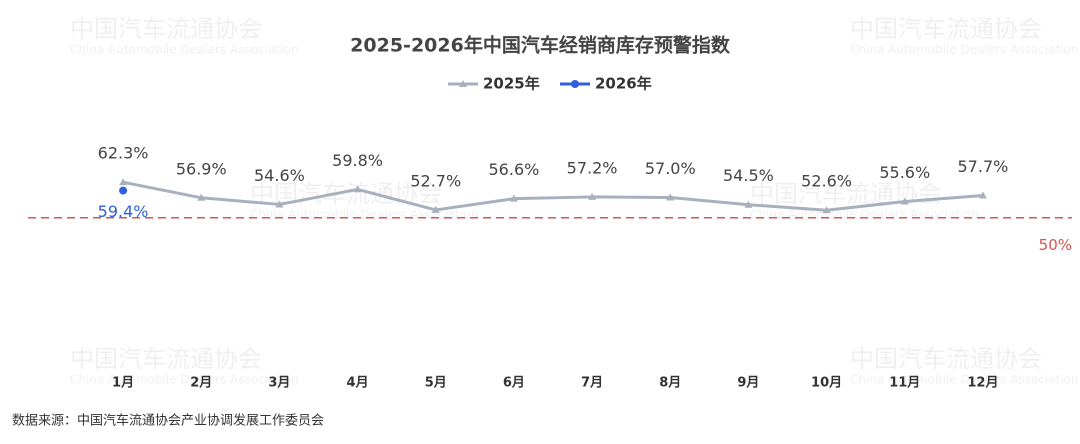  Describe the element at coordinates (904, 383) in the screenshot. I see `x-tick-label: 11月` at that location.